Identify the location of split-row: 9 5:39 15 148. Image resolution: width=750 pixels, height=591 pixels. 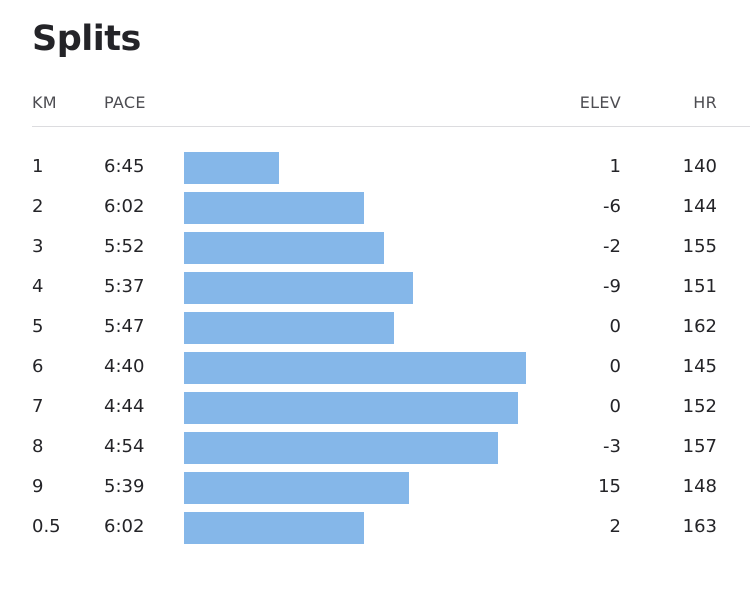
(375, 487).